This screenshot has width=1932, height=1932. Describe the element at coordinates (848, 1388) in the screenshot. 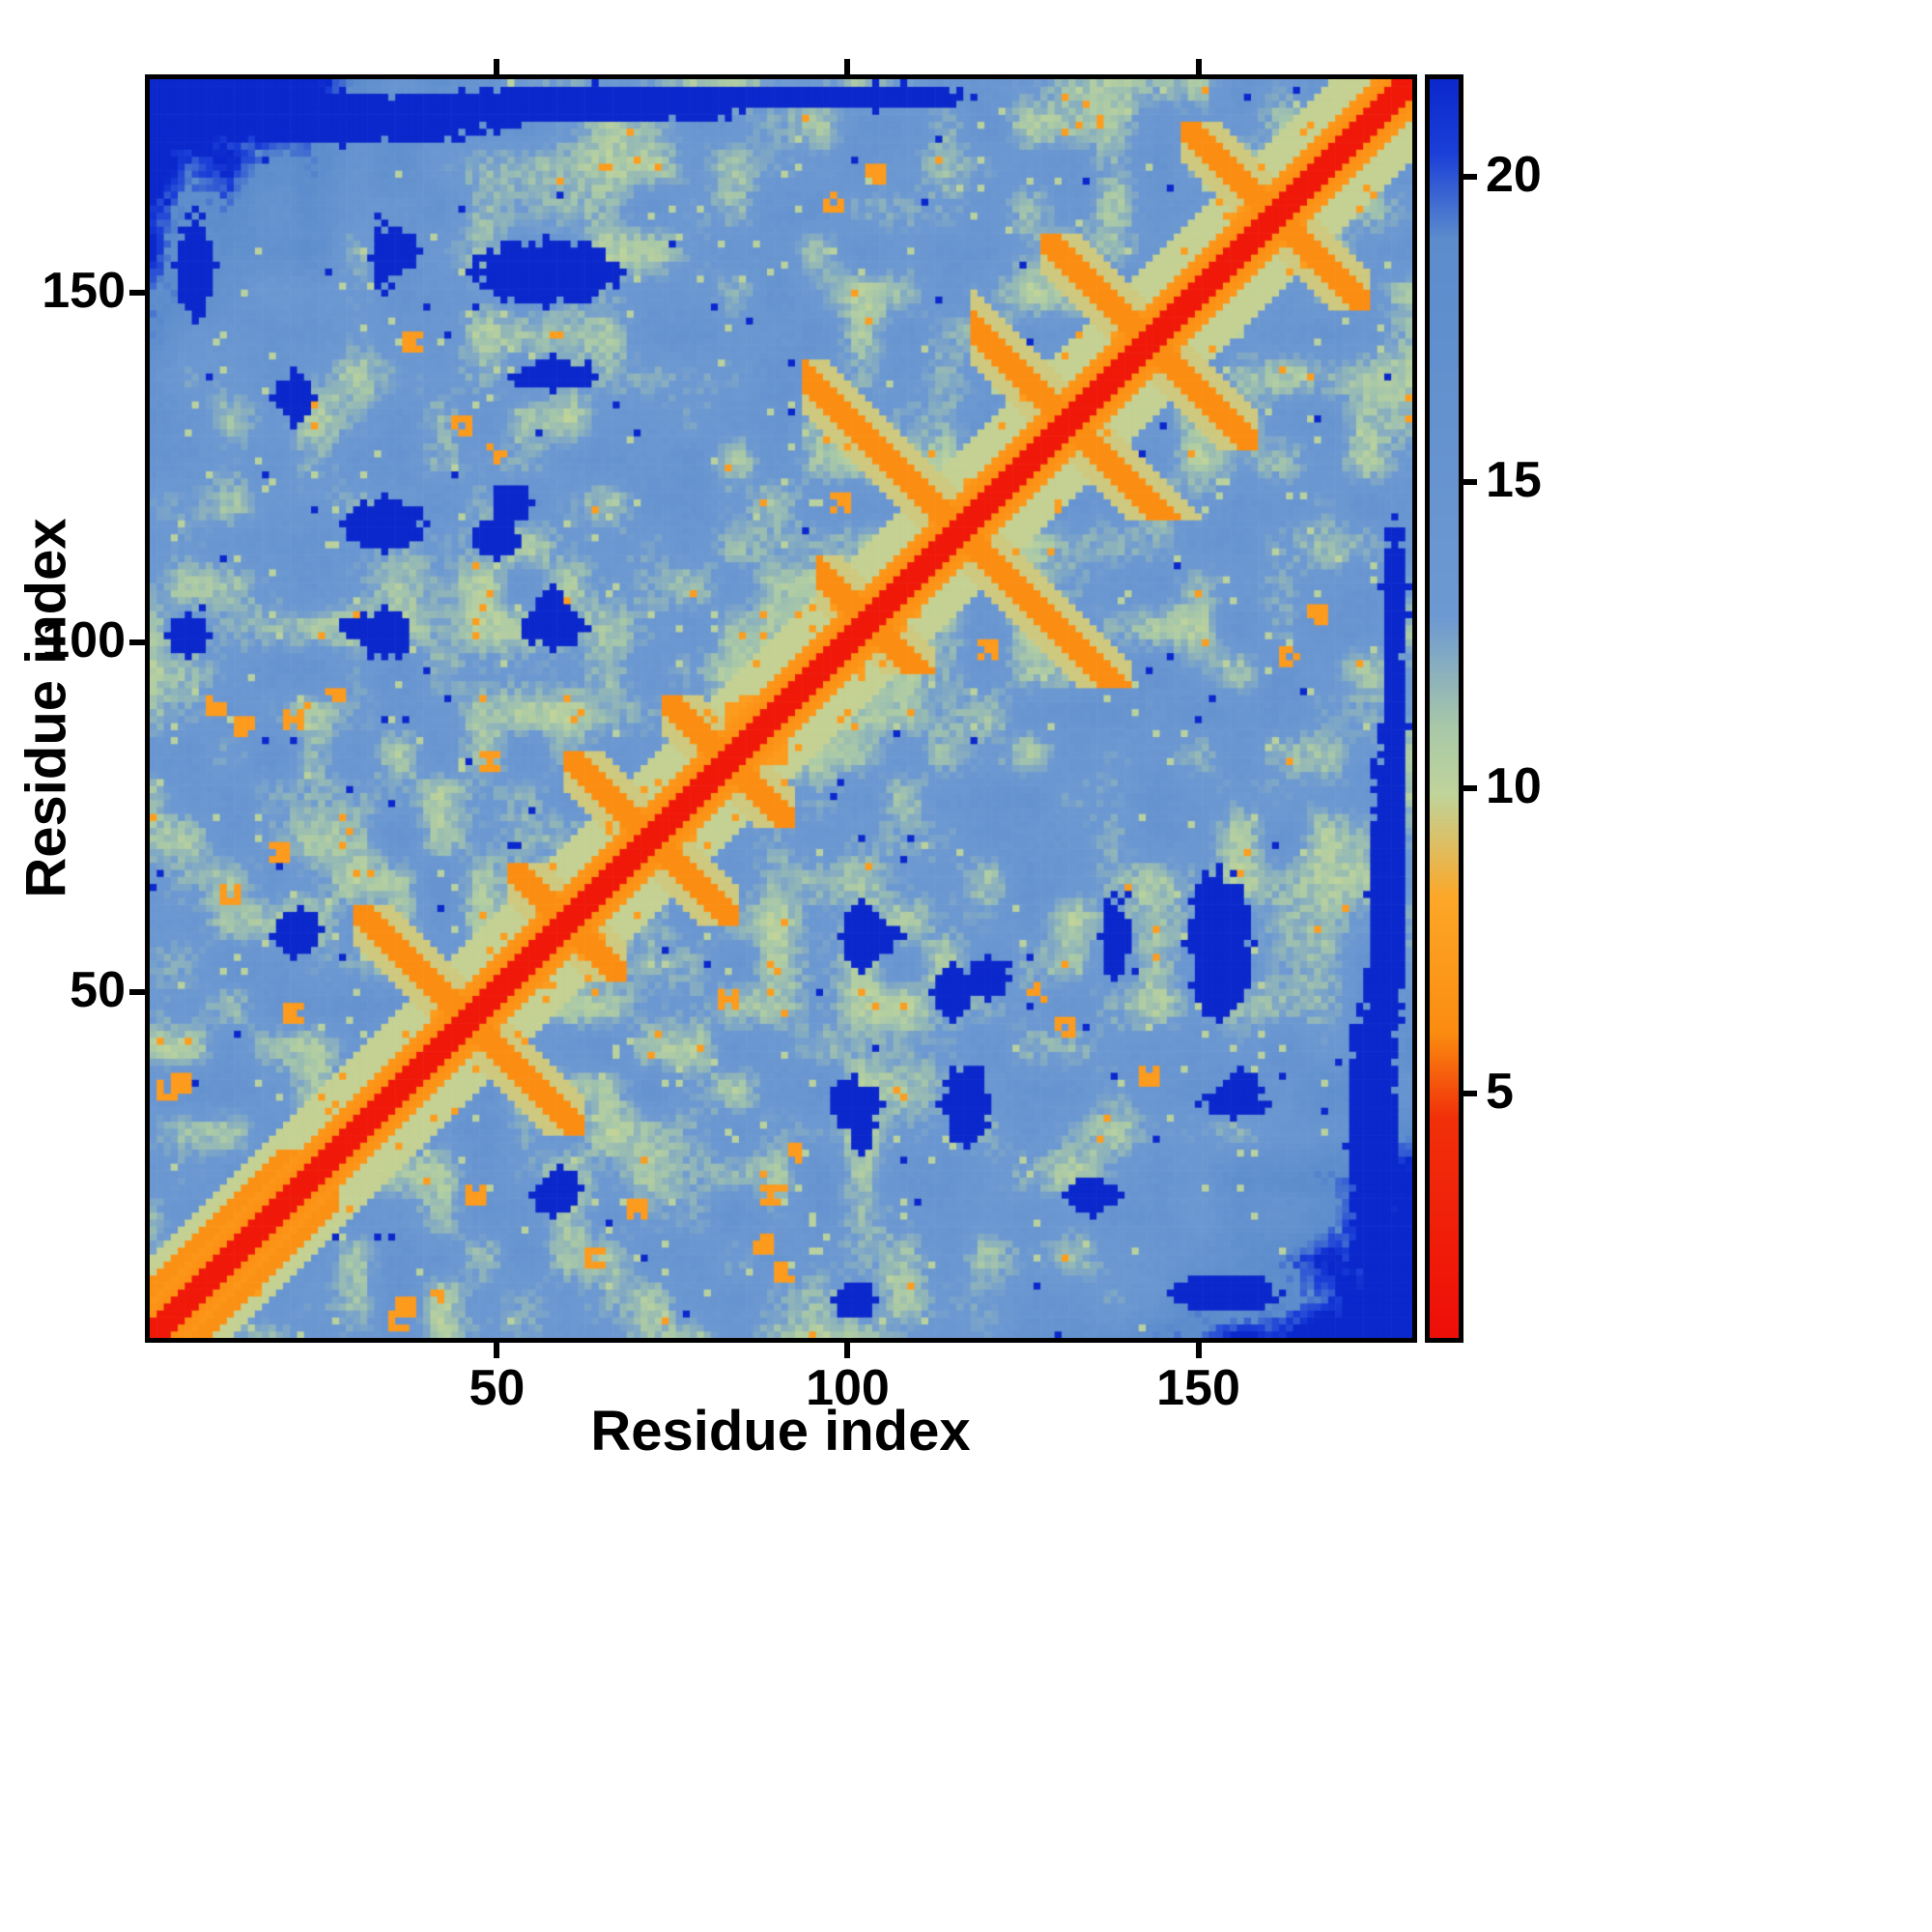

I see `x-tick-label-100: 100` at that location.